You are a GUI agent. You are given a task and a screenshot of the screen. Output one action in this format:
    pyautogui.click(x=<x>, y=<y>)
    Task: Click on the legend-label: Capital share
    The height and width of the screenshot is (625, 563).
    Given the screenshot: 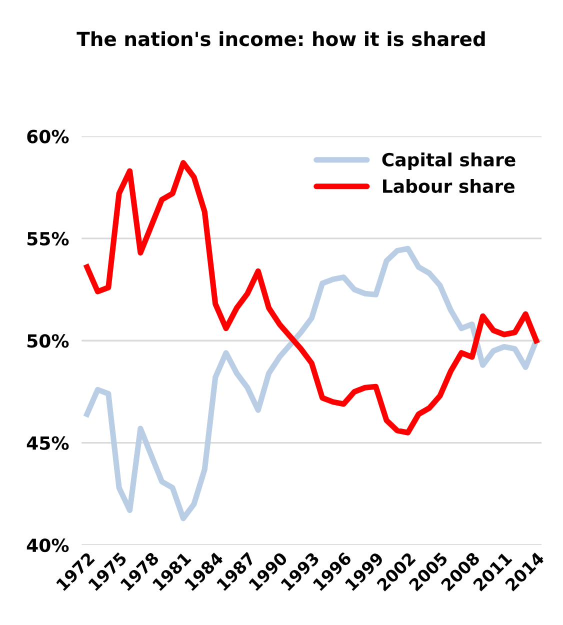 What is the action you would take?
    pyautogui.click(x=449, y=161)
    